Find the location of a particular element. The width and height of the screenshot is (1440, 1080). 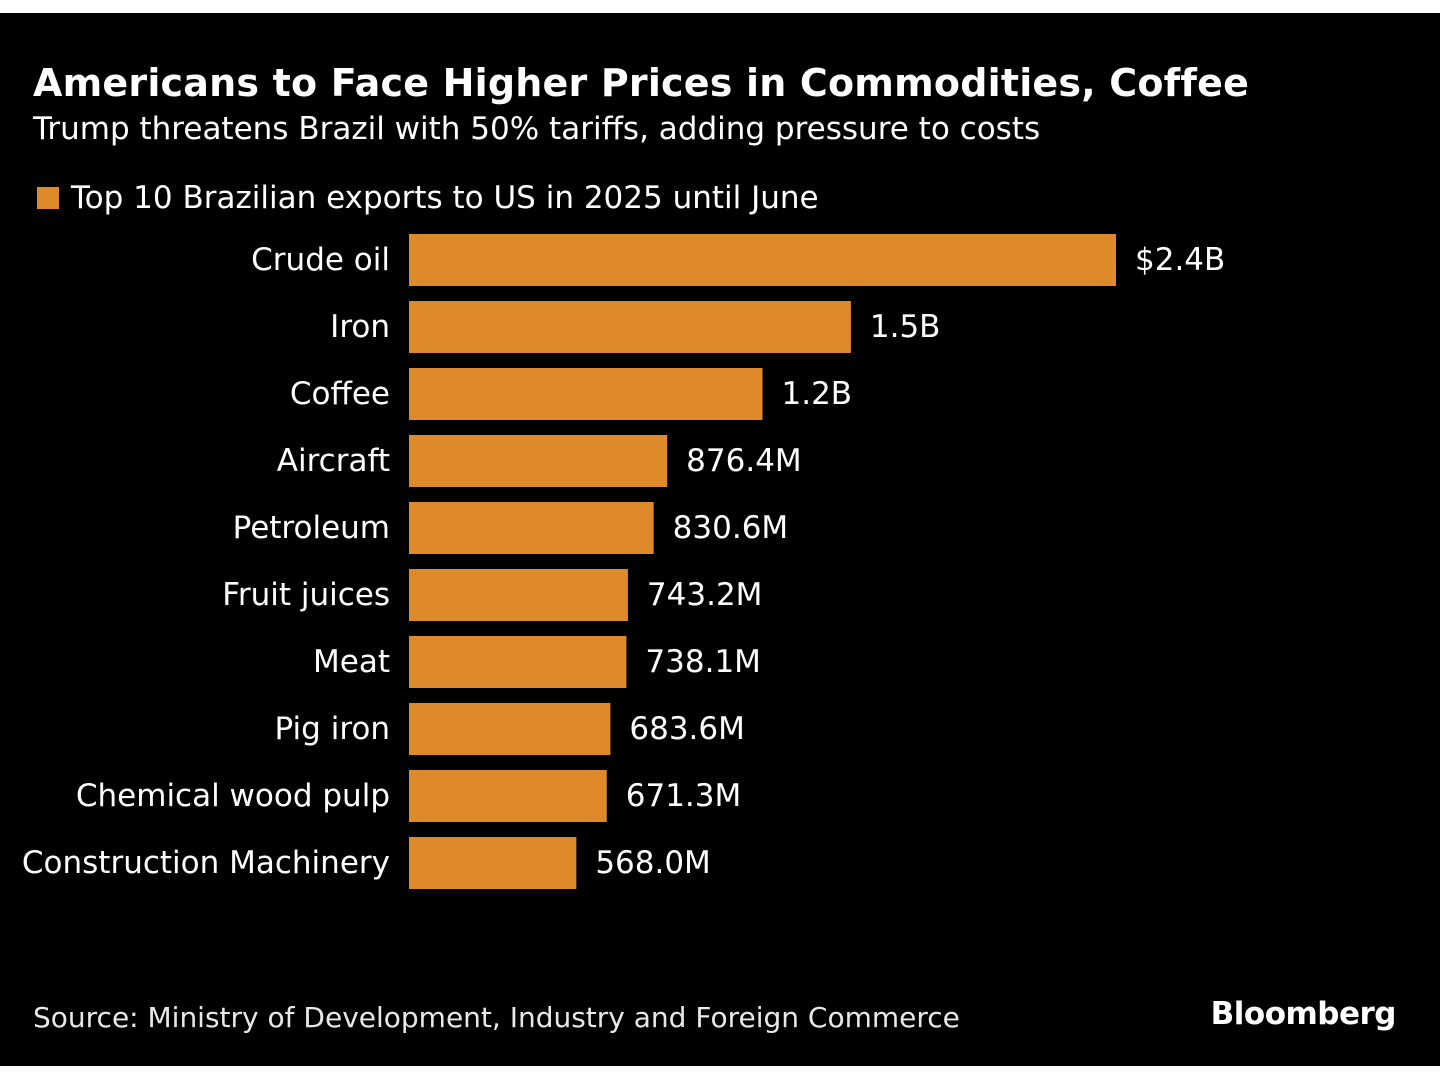

category-label: Pig iron is located at coordinates (332, 729).